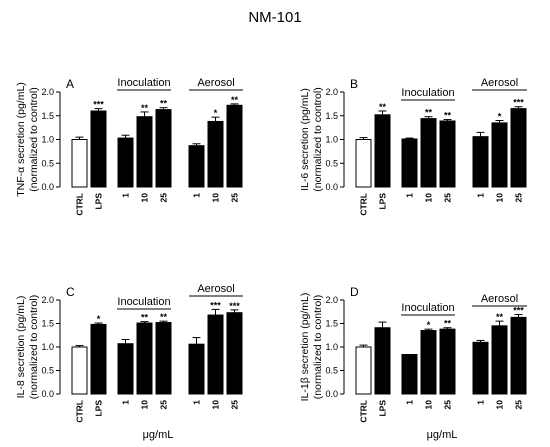 The height and width of the screenshot is (447, 550). I want to click on panel-a-y-label-2: (normalized to control), so click(34, 139).